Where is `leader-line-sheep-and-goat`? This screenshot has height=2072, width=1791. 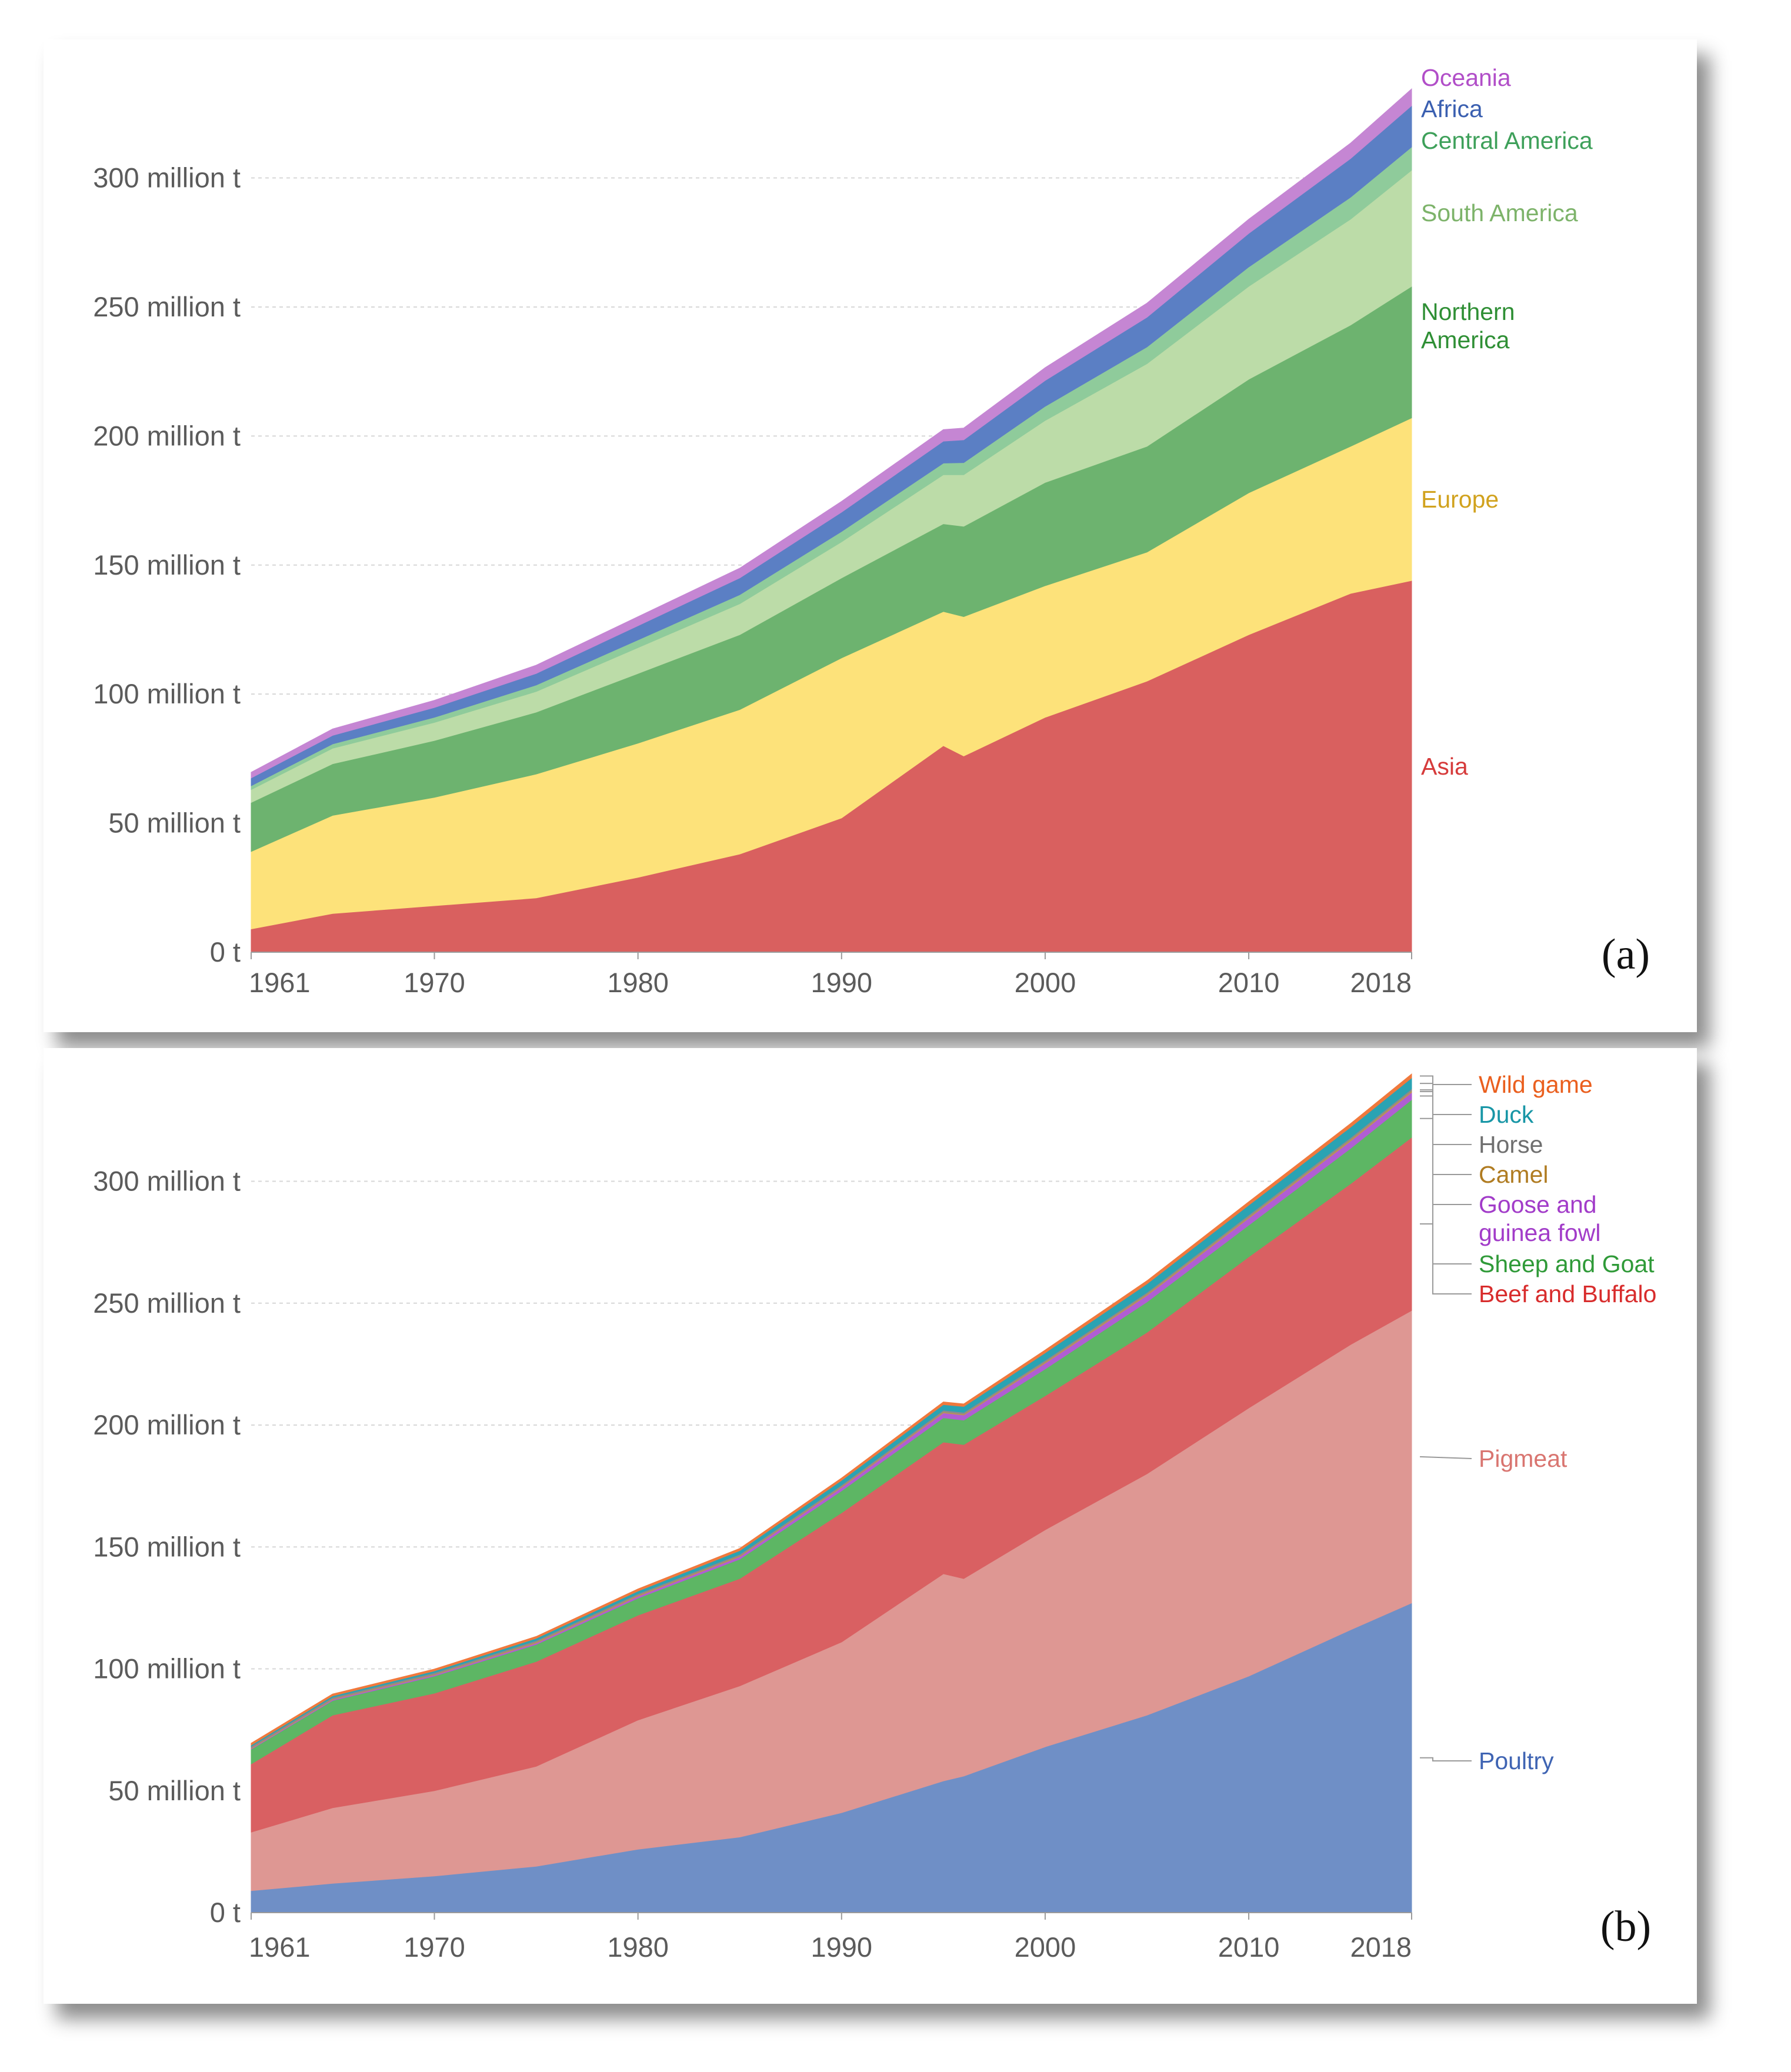
leader-line-sheep-and-goat is located at coordinates (1446, 1190).